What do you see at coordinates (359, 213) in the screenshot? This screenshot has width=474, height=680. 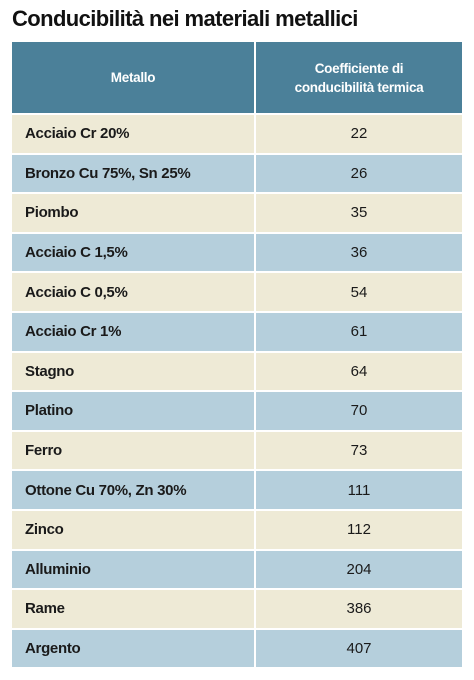 I see `conductivity-value: 35` at bounding box center [359, 213].